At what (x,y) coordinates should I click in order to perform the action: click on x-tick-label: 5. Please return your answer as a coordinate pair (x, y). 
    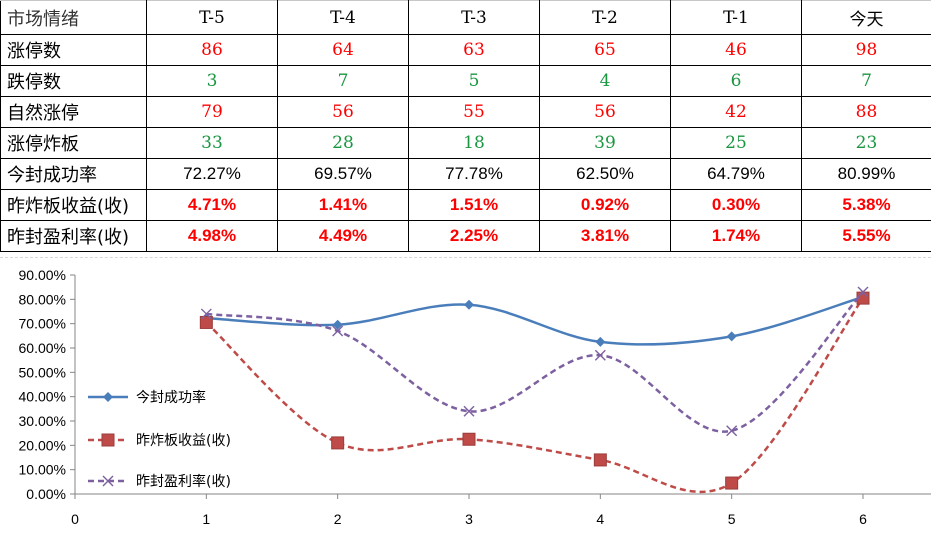
    Looking at the image, I should click on (732, 519).